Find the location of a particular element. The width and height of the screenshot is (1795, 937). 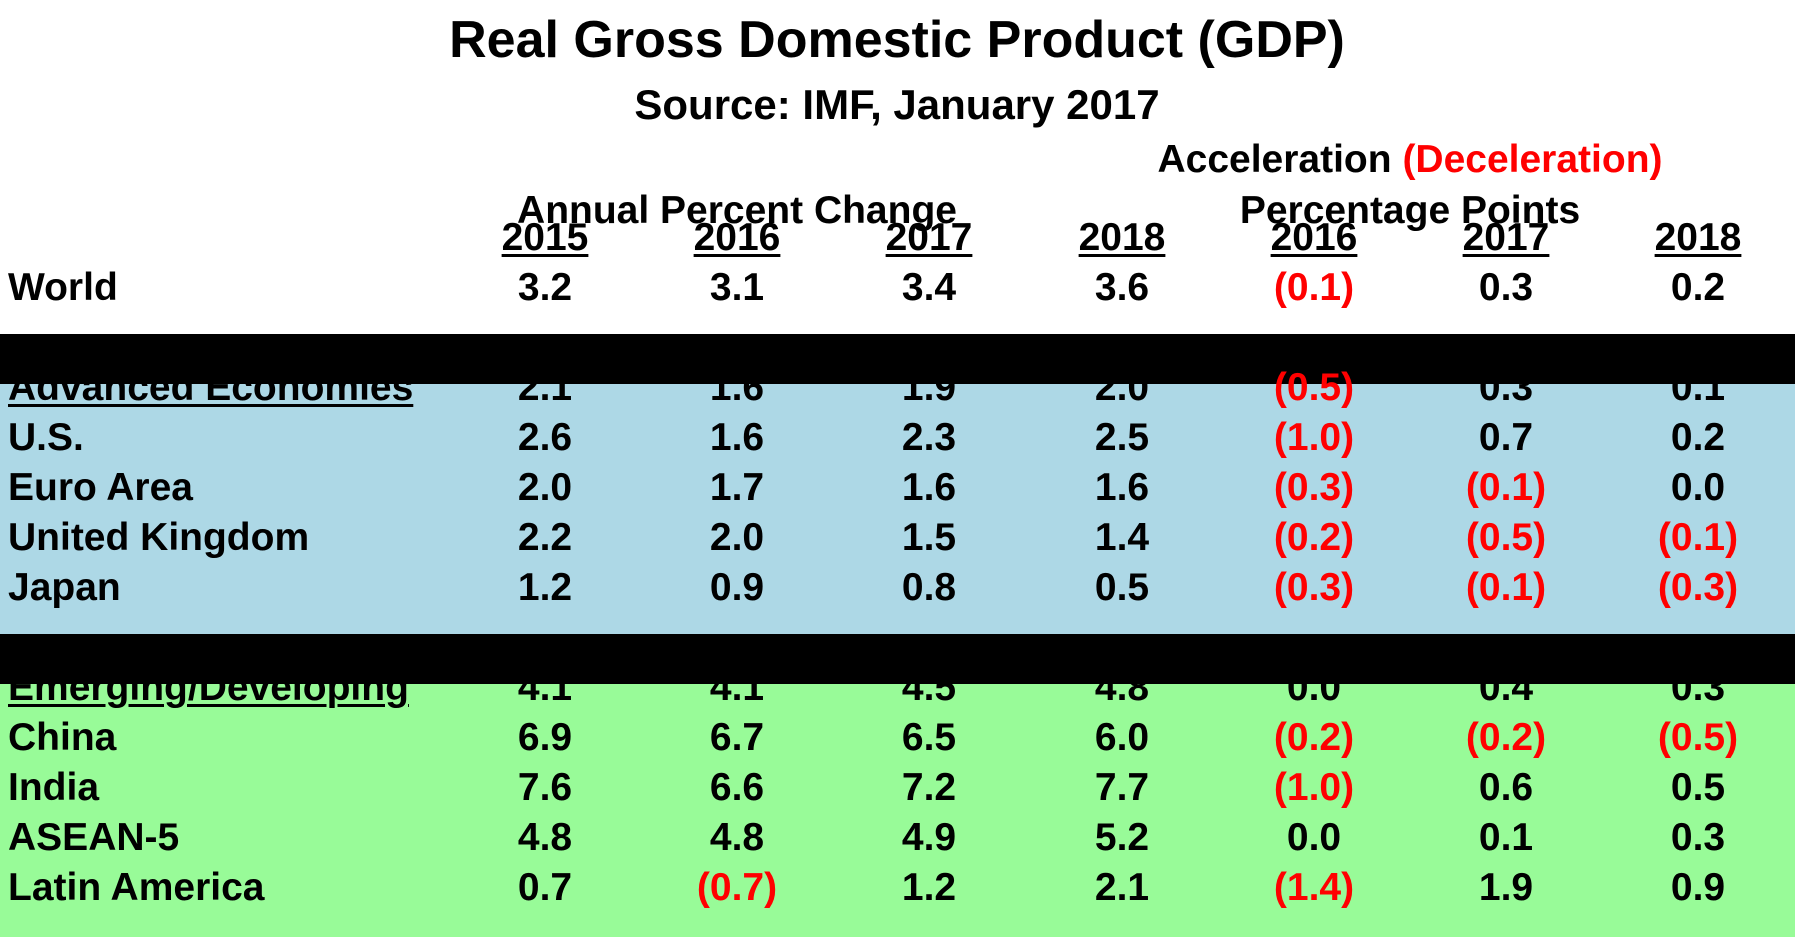

table-cell: 6.0 is located at coordinates (1122, 737).